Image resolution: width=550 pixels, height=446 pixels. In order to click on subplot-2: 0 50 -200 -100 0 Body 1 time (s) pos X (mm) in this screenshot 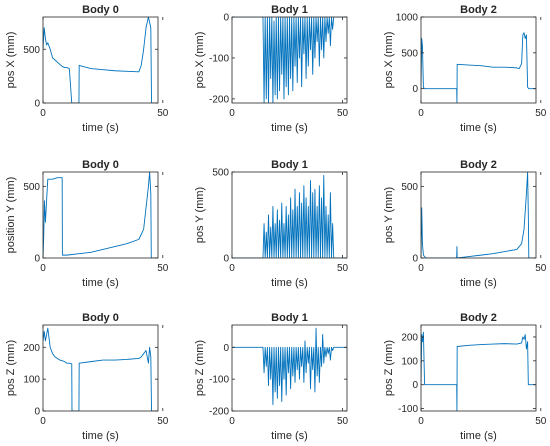, I will do `click(271, 69)`.